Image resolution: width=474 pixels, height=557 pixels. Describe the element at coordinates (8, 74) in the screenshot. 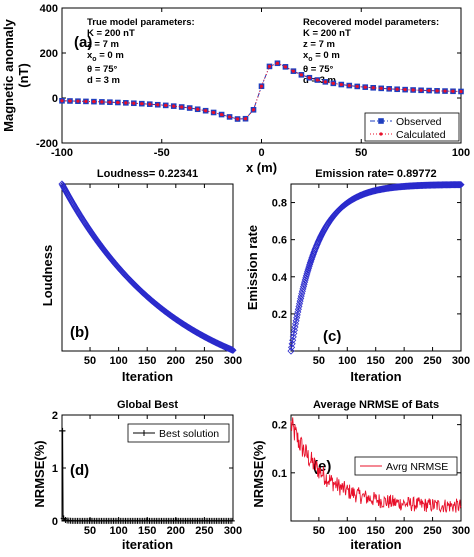

I see `y-axis-label-line: Magnetic anomaly` at that location.